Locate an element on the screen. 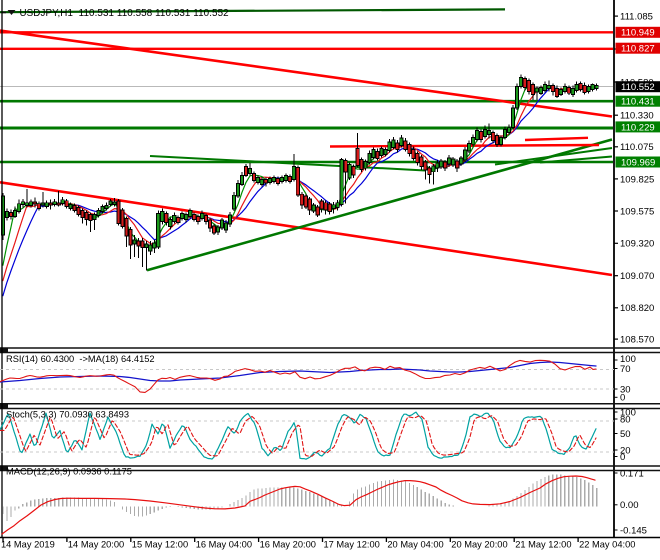  svg-text: 70 is located at coordinates (625, 369).